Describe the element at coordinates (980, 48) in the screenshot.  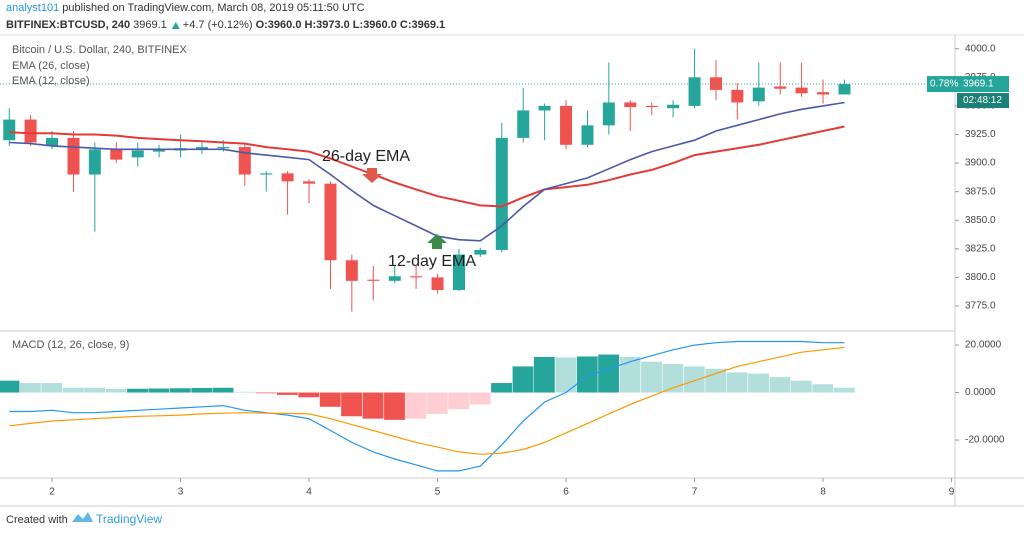
I see `y-tick-label: 4000.0` at that location.